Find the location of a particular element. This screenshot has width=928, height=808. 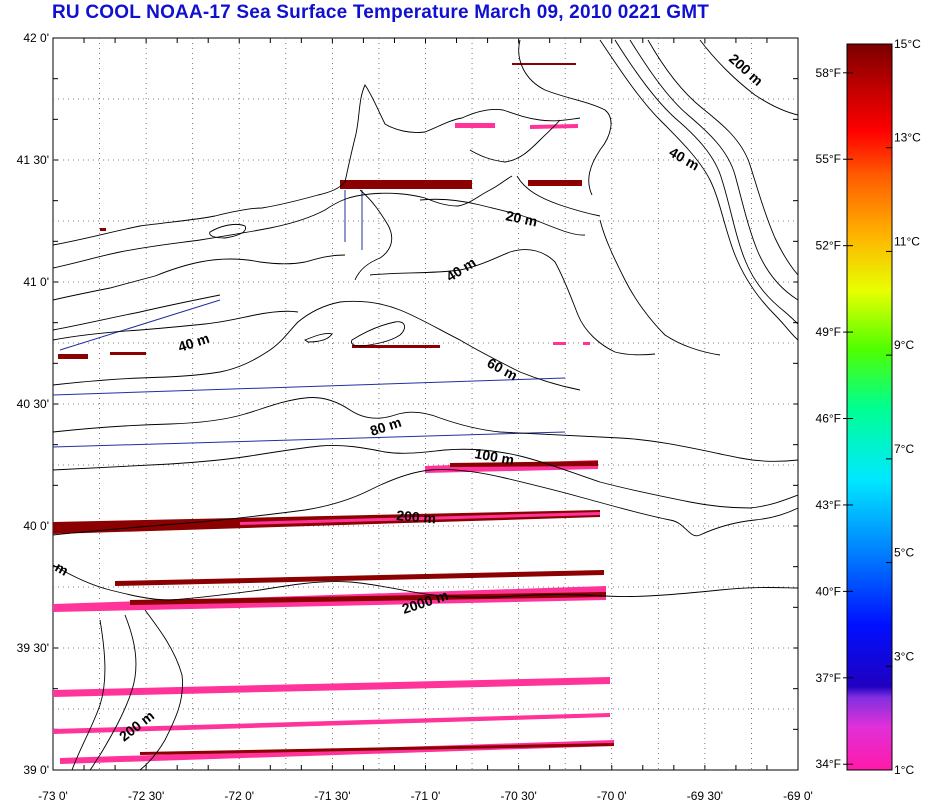

isobath-label: 200 m is located at coordinates (416, 516).